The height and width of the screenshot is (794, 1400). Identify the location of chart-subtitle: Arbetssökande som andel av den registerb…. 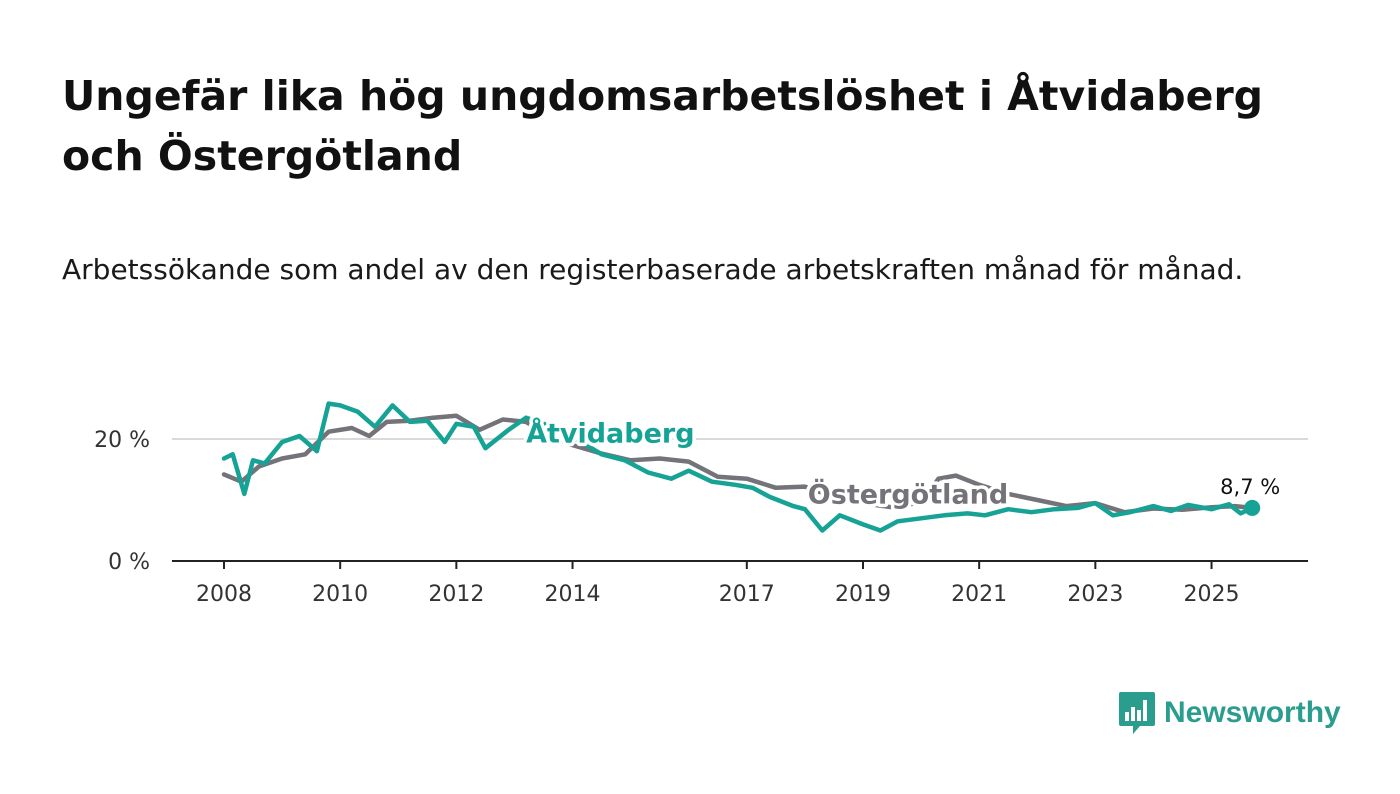
(653, 269).